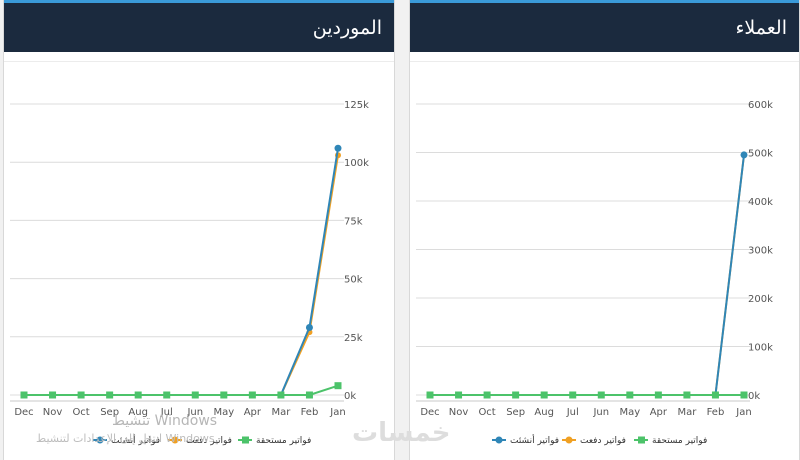  I want to click on y-tick-label: 125k, so click(356, 105).